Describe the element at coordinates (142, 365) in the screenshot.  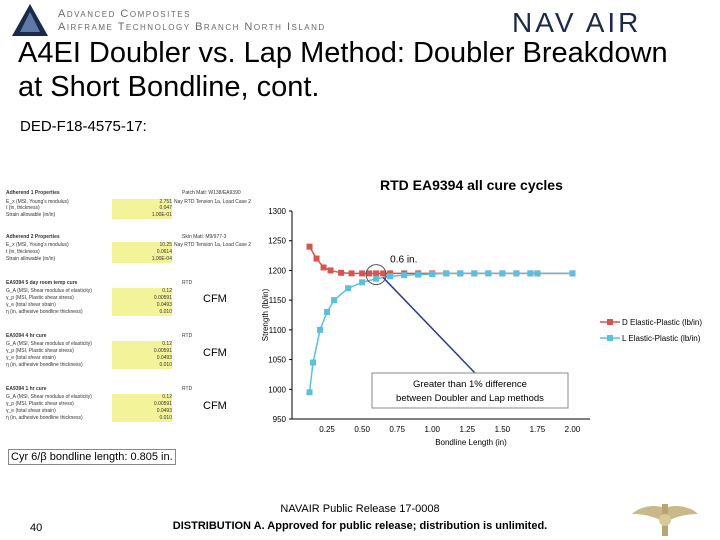
I see `sheet-row-value: 0.010` at that location.